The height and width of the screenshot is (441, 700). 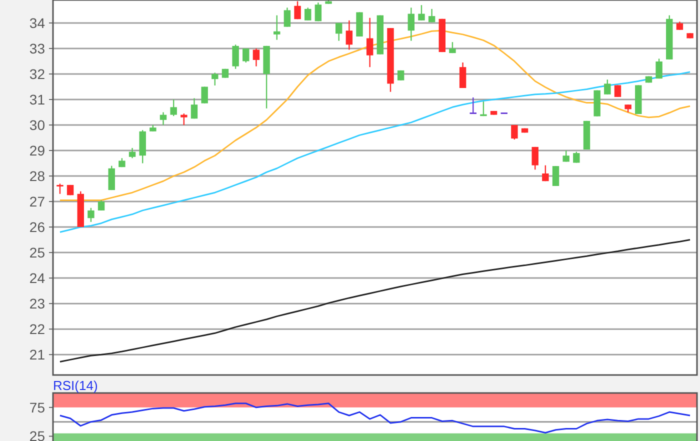 What do you see at coordinates (37, 226) in the screenshot?
I see `y-tick-label: 26` at bounding box center [37, 226].